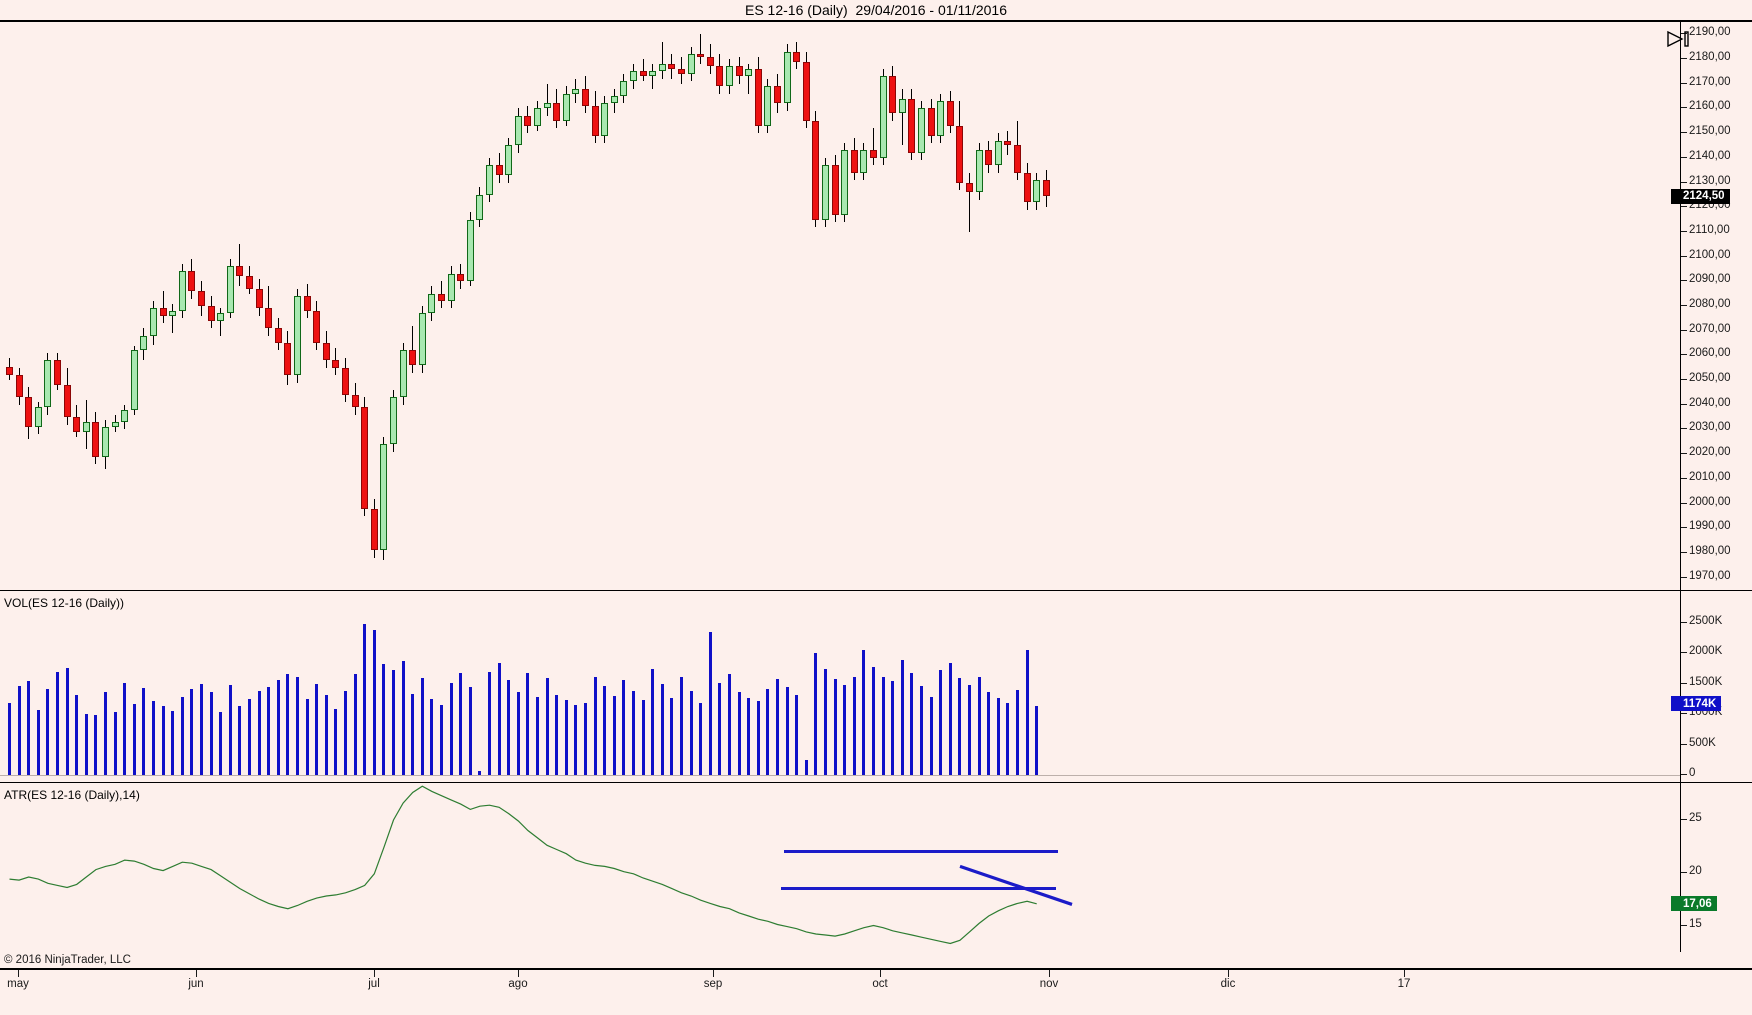 This screenshot has width=1752, height=1015. Describe the element at coordinates (1710, 427) in the screenshot. I see `axis-tick-label: 2030,00` at that location.